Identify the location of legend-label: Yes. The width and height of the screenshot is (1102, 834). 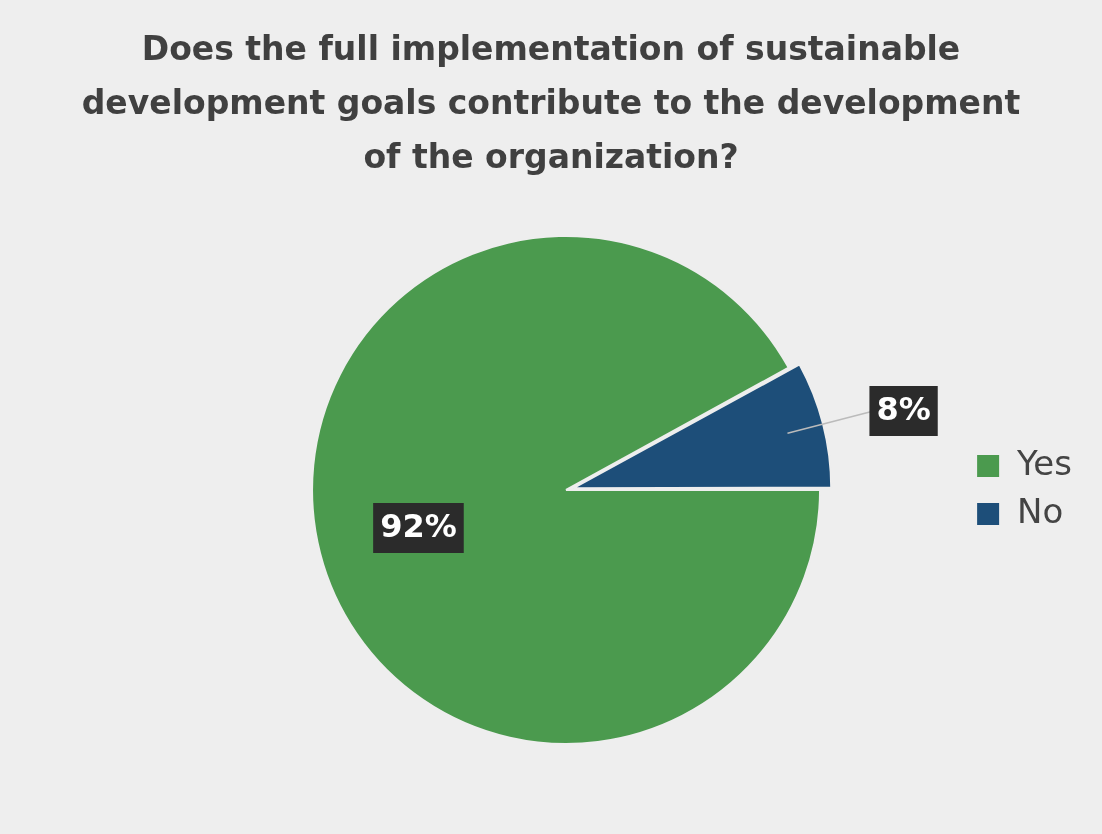
(1044, 462).